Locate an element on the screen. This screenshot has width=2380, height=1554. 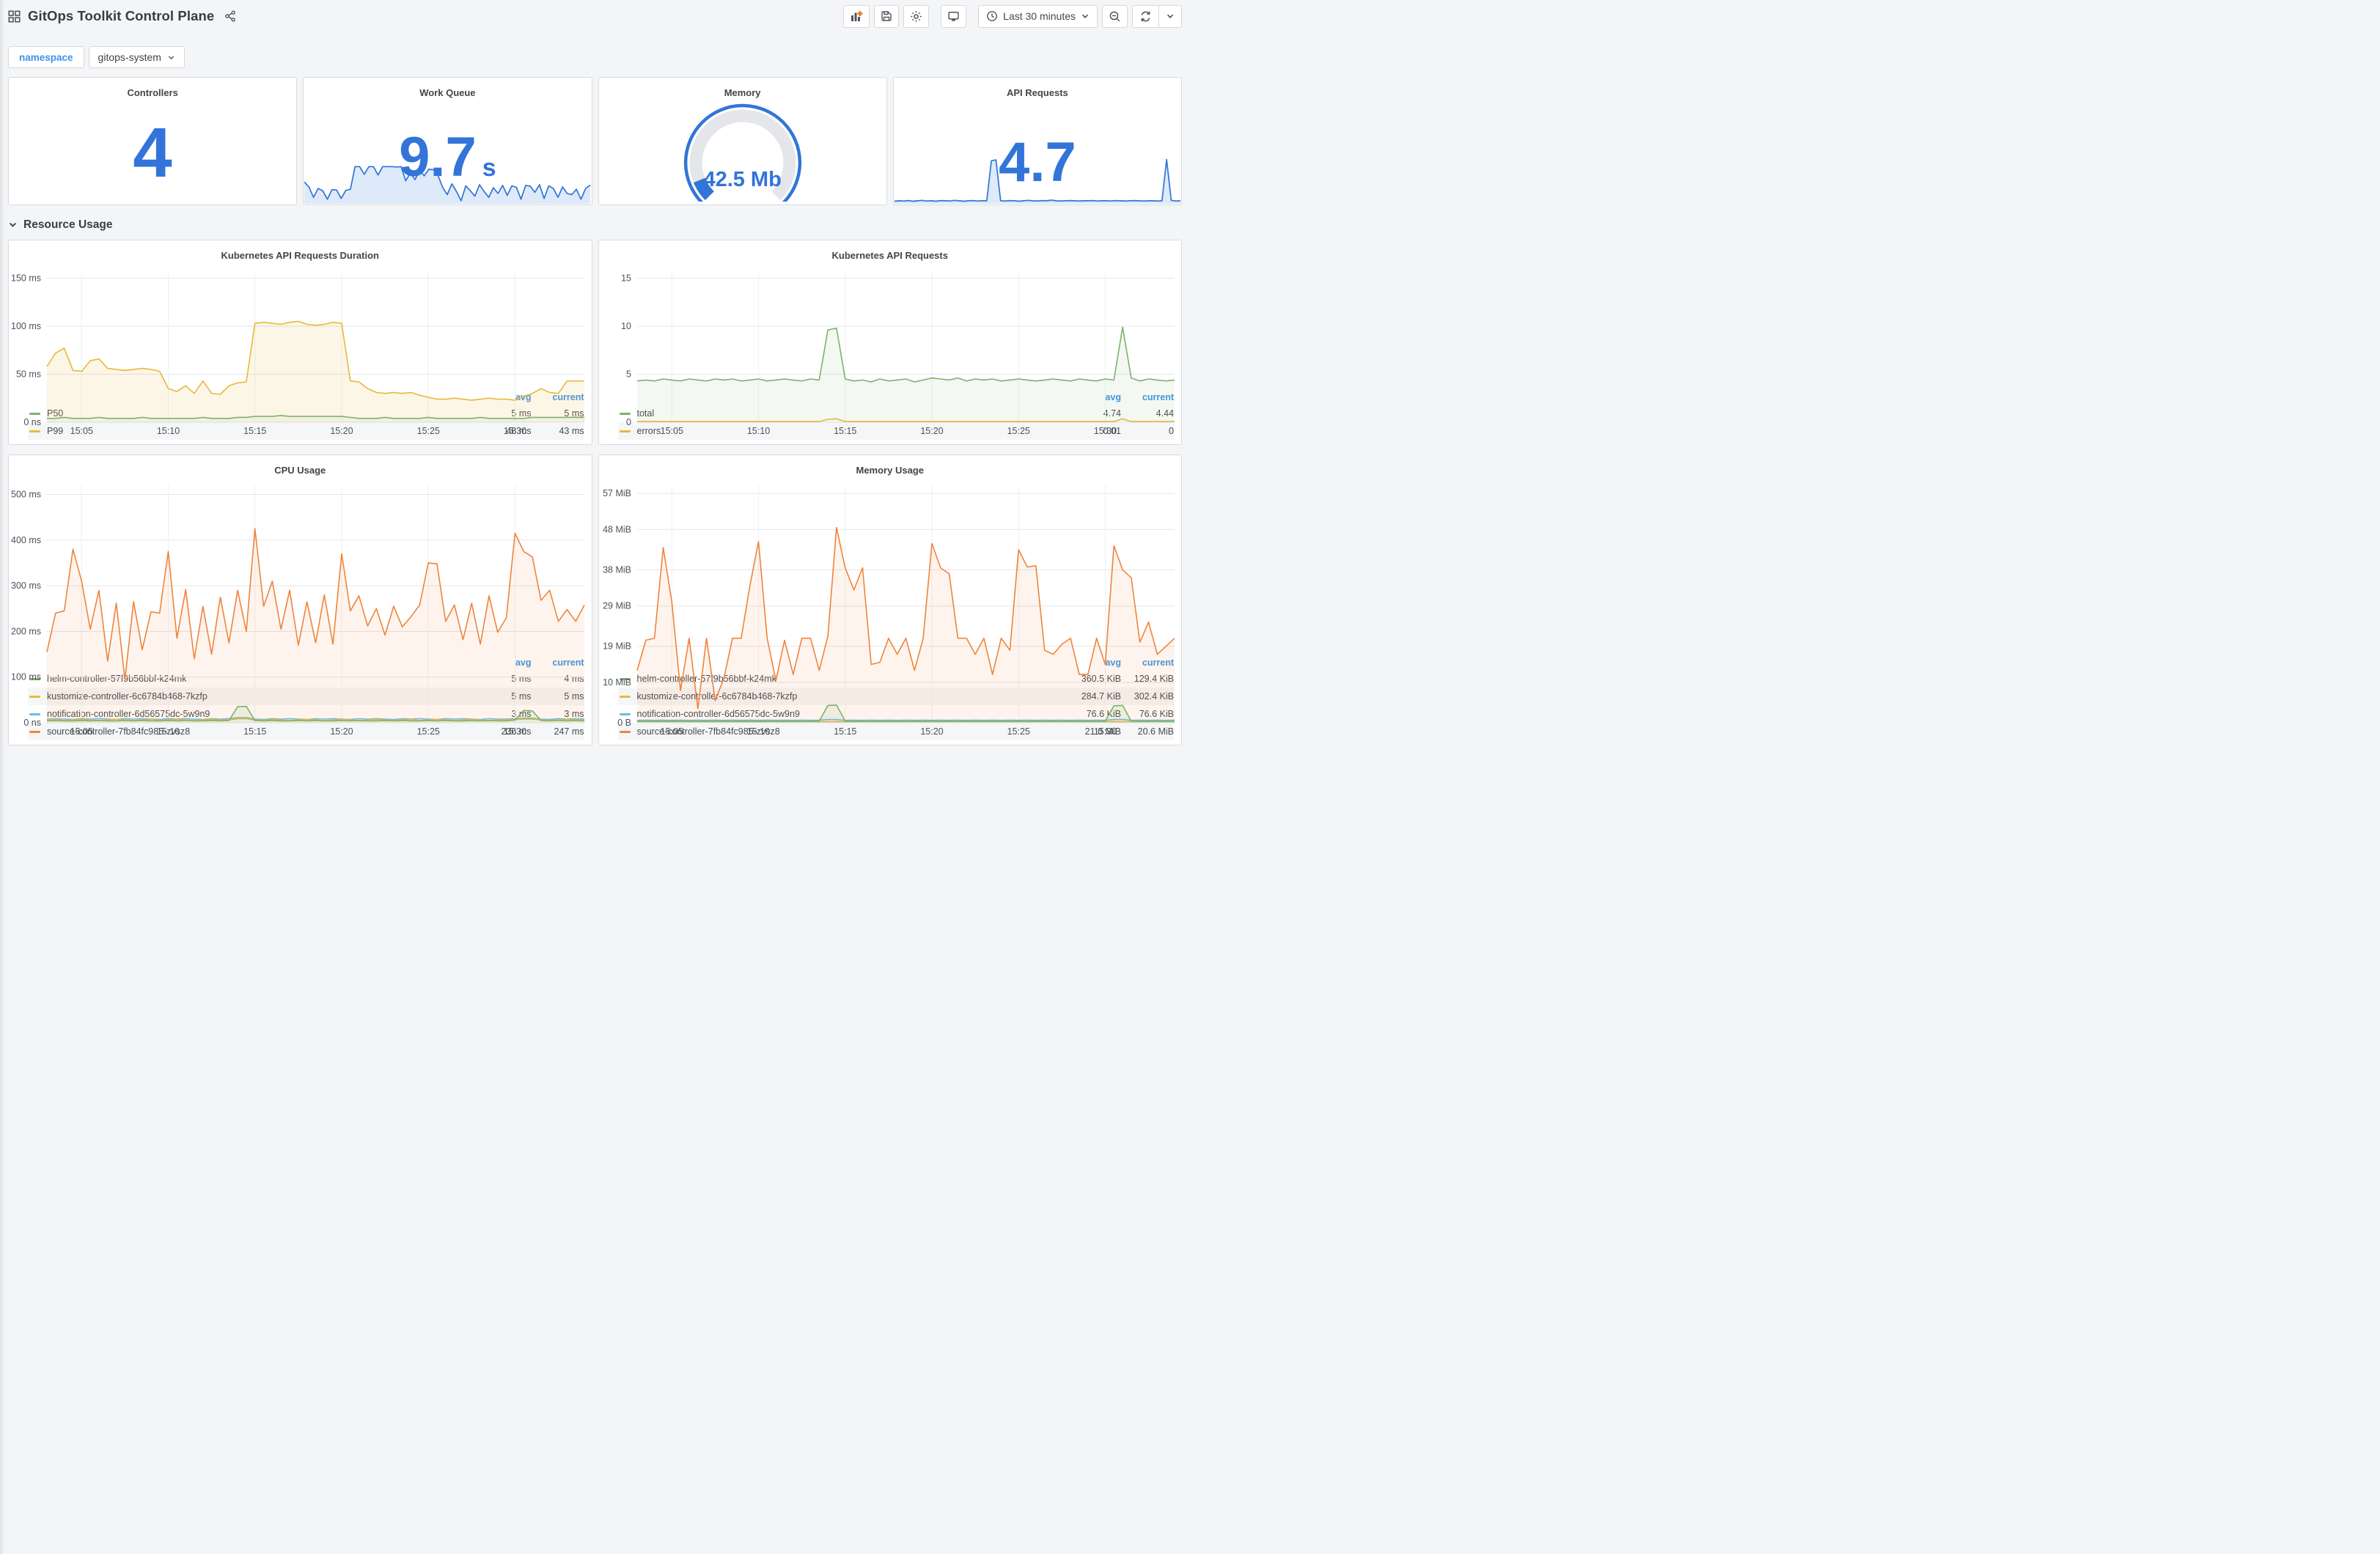
svg-text: 5 is located at coordinates (629, 374).